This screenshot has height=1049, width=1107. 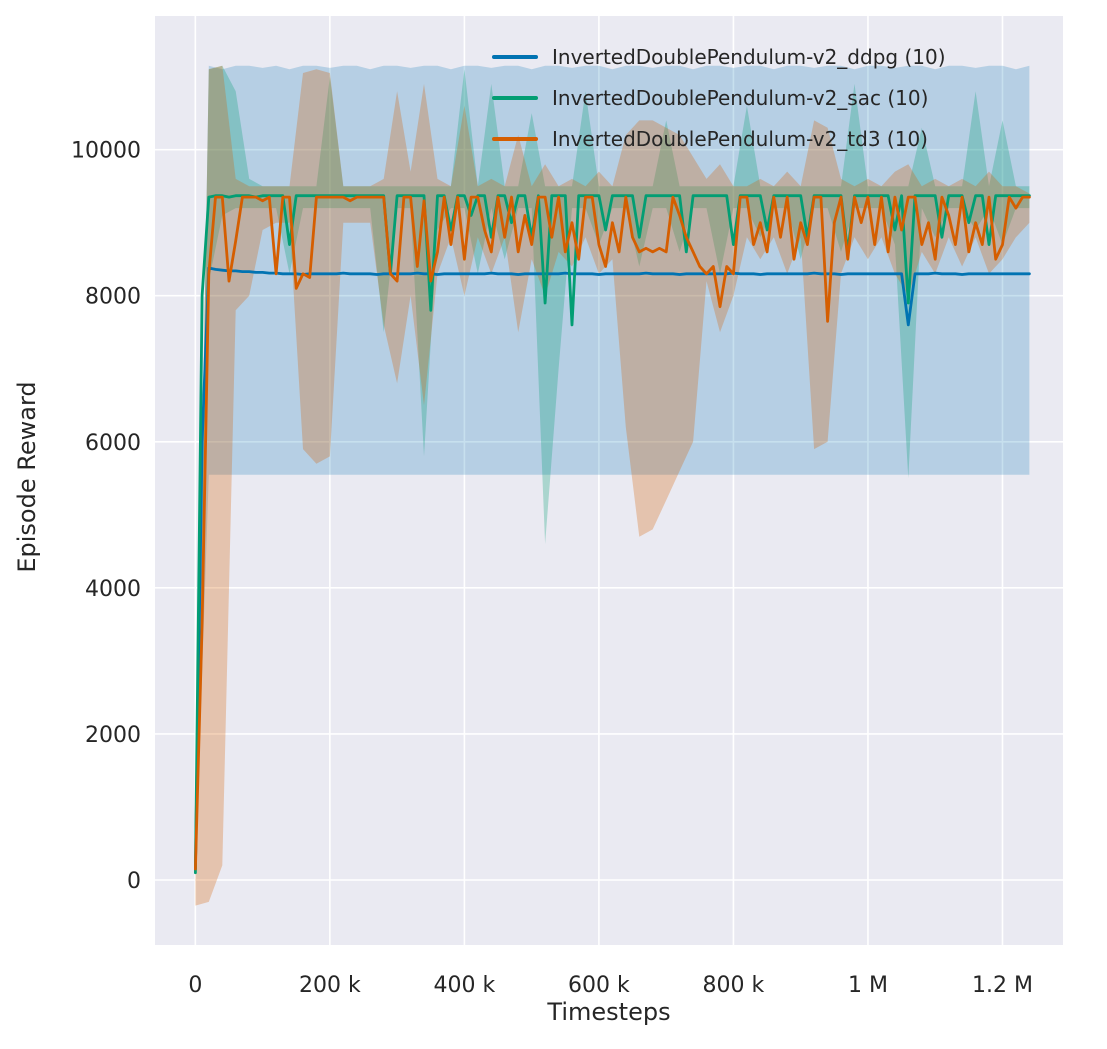 I want to click on legend-item: InvertedDoublePendulum-v2_td3 (10), so click(x=719, y=138).